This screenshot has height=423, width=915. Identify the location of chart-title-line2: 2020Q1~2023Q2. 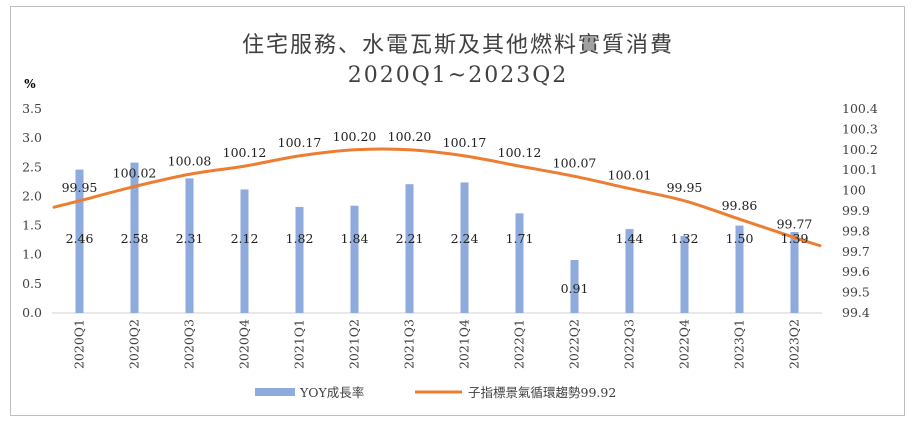
(458, 75).